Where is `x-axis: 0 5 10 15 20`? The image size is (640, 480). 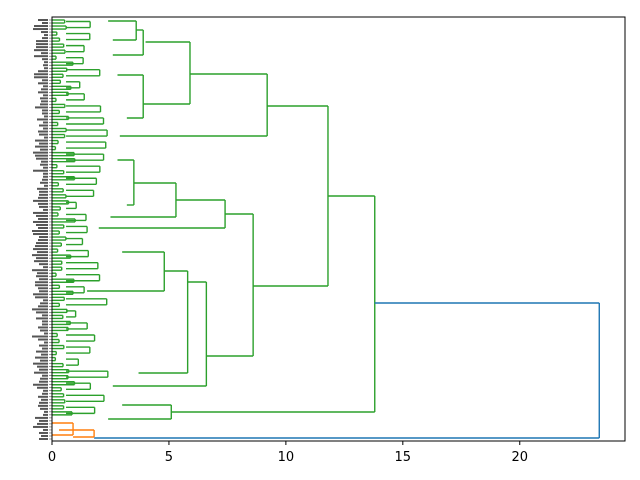 x-axis: 0 5 10 15 20 is located at coordinates (288, 453).